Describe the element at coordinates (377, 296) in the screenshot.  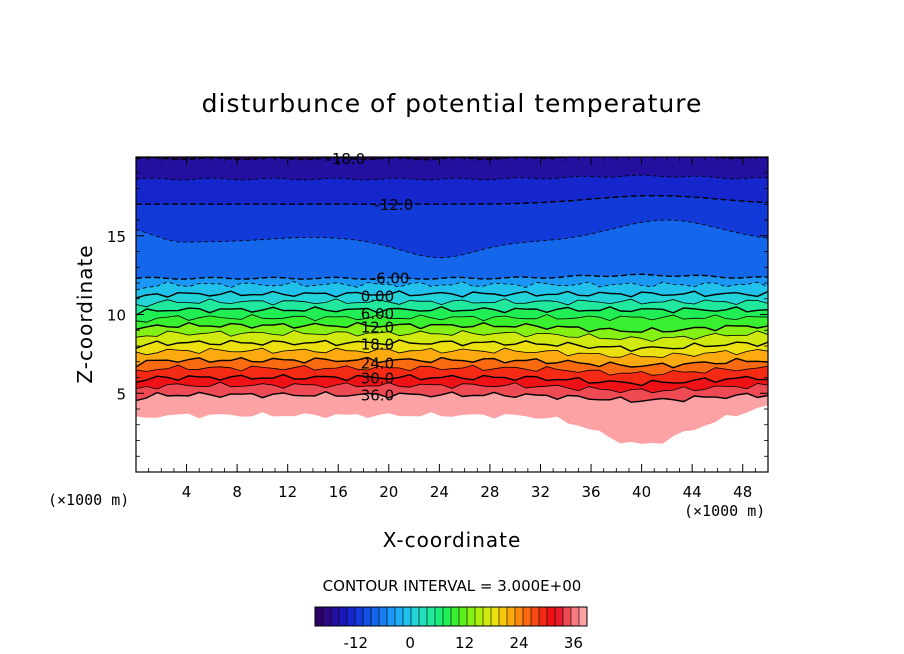
I see `contour-label: 0.00` at that location.